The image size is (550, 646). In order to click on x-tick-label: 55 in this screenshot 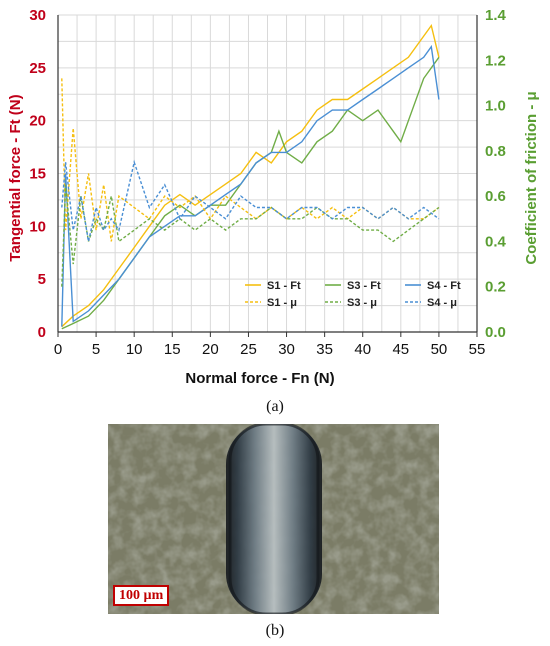, I will do `click(477, 349)`.